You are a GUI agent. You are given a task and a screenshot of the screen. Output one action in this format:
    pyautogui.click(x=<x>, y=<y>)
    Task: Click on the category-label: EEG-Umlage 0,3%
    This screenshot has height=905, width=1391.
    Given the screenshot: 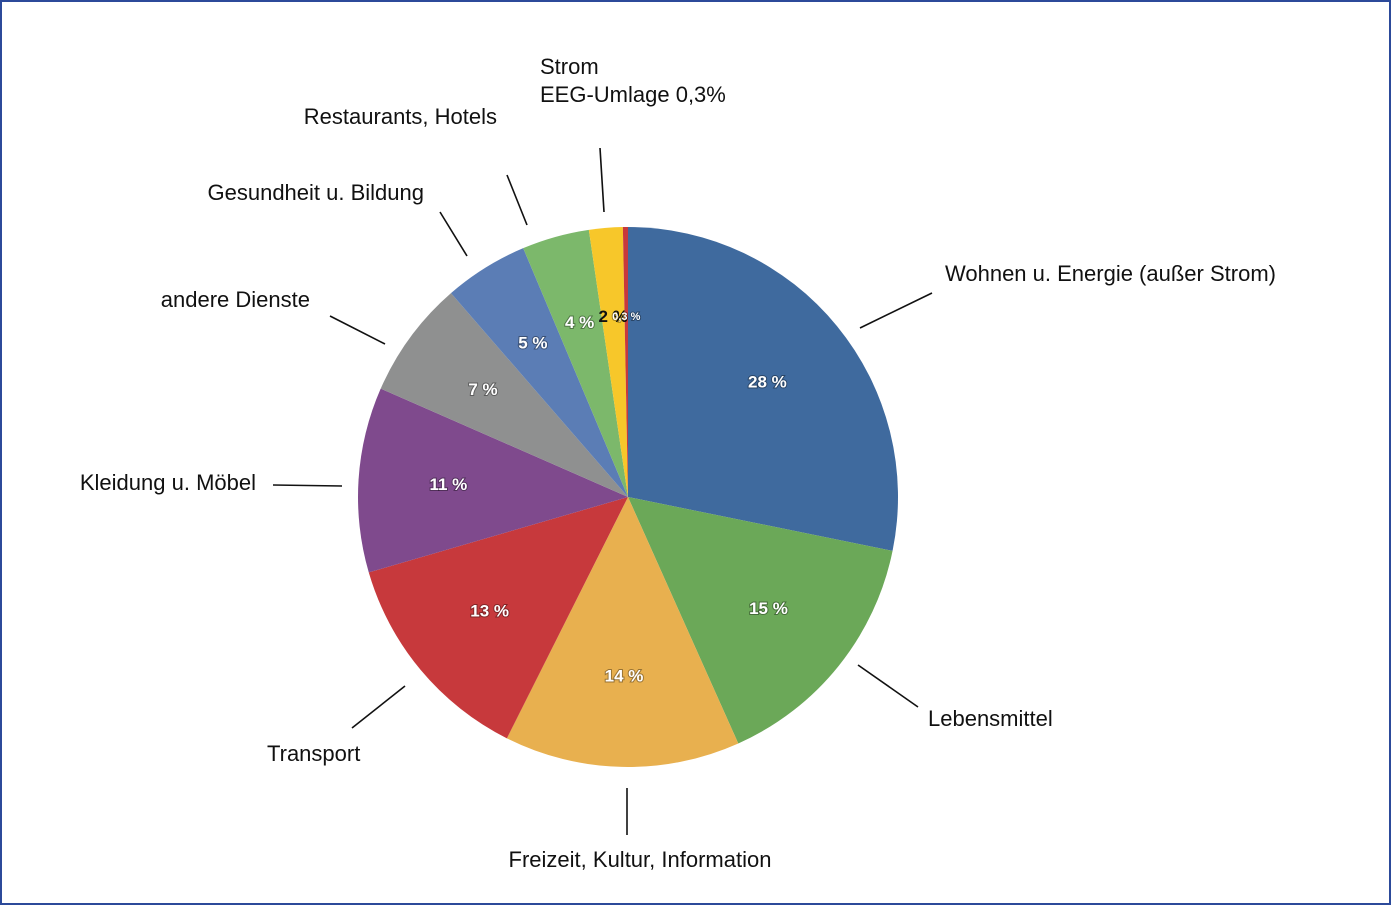 What is the action you would take?
    pyautogui.click(x=633, y=94)
    